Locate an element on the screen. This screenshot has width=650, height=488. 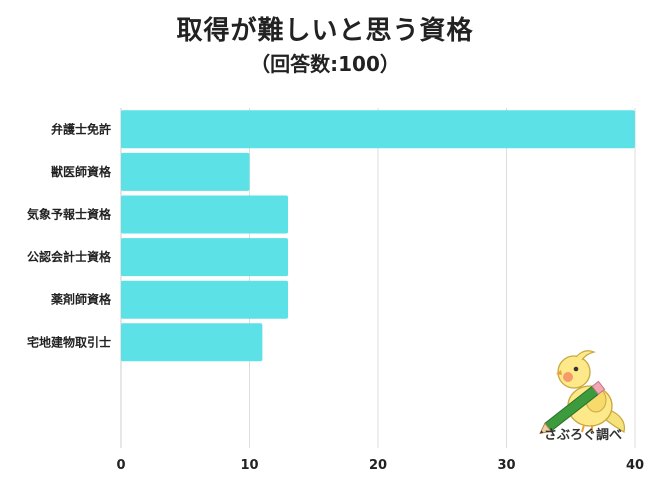
x-tick-label: 0 is located at coordinates (120, 465).